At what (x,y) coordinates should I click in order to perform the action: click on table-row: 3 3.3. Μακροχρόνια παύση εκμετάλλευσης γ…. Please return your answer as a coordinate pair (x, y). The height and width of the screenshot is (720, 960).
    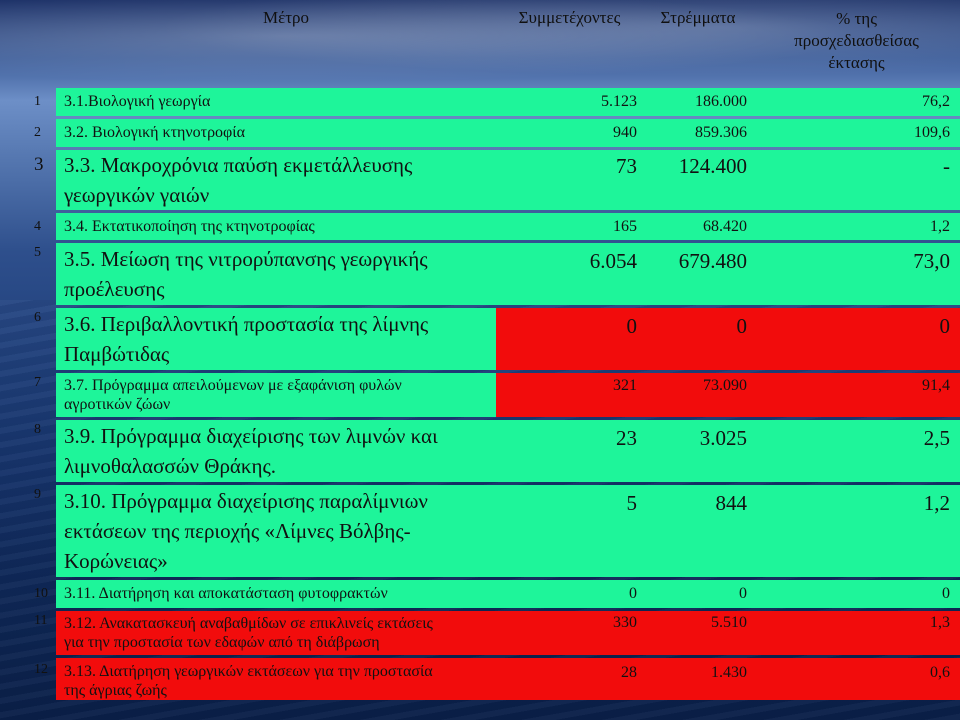
    Looking at the image, I should click on (480, 180).